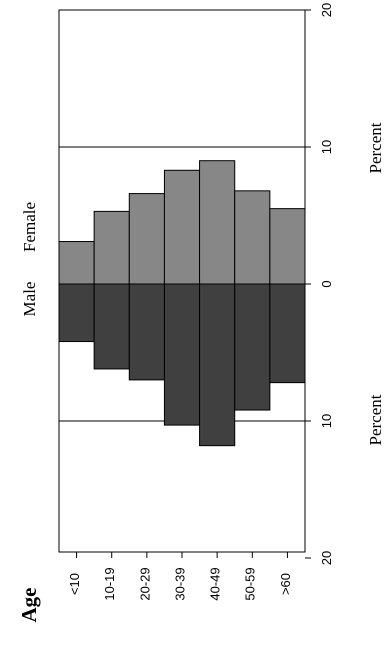  I want to click on category-tick-label: 40-49, so click(215, 583).